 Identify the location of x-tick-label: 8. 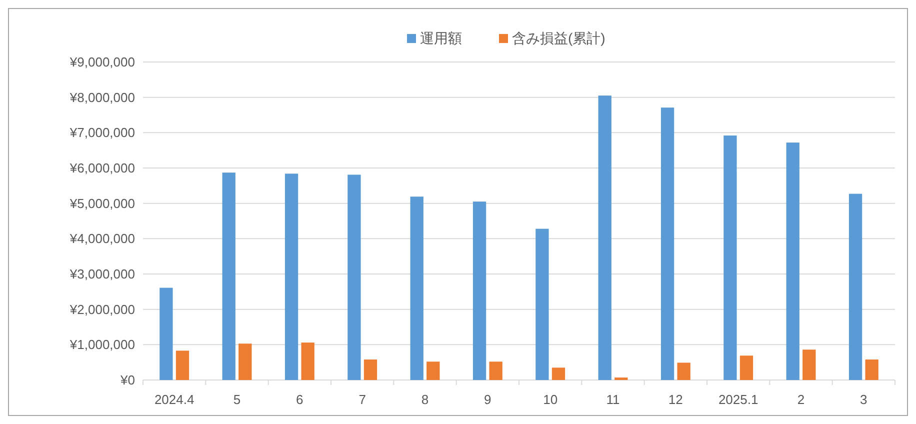
(425, 399).